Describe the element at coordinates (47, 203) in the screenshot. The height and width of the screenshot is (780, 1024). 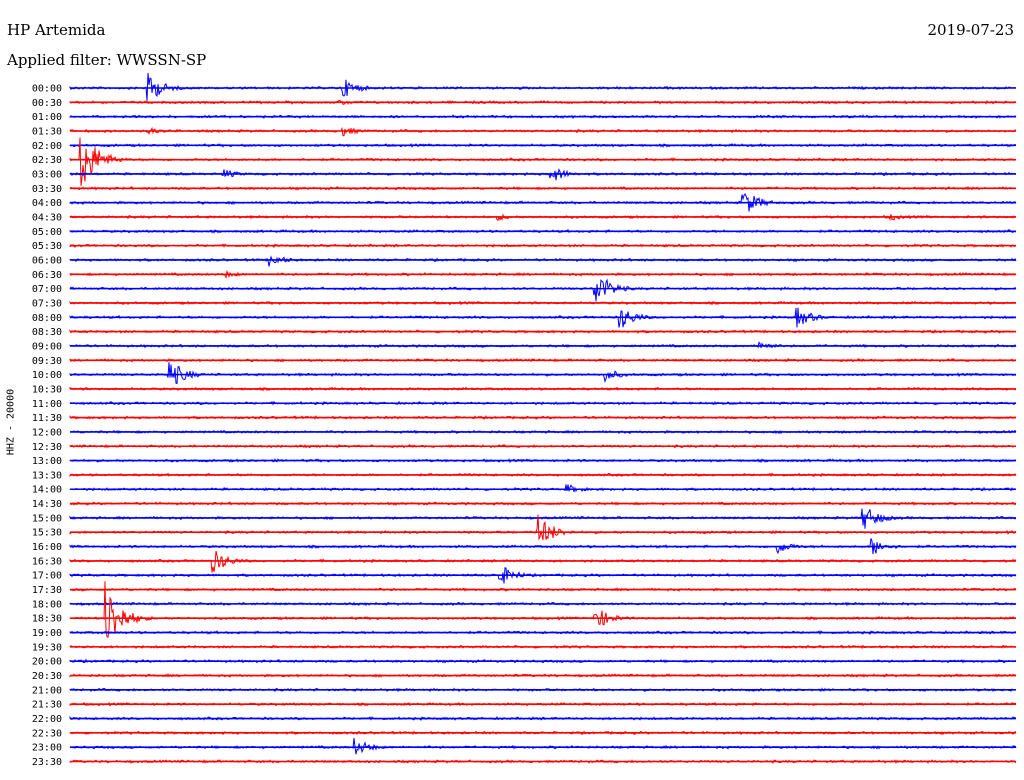
I see `row-time-label: 04:00` at that location.